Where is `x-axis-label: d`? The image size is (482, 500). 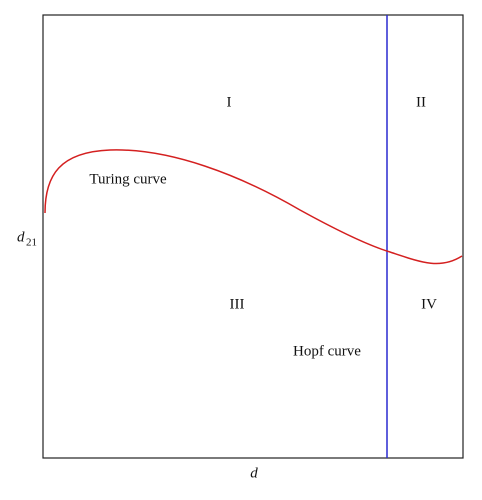
x-axis-label: d is located at coordinates (254, 473).